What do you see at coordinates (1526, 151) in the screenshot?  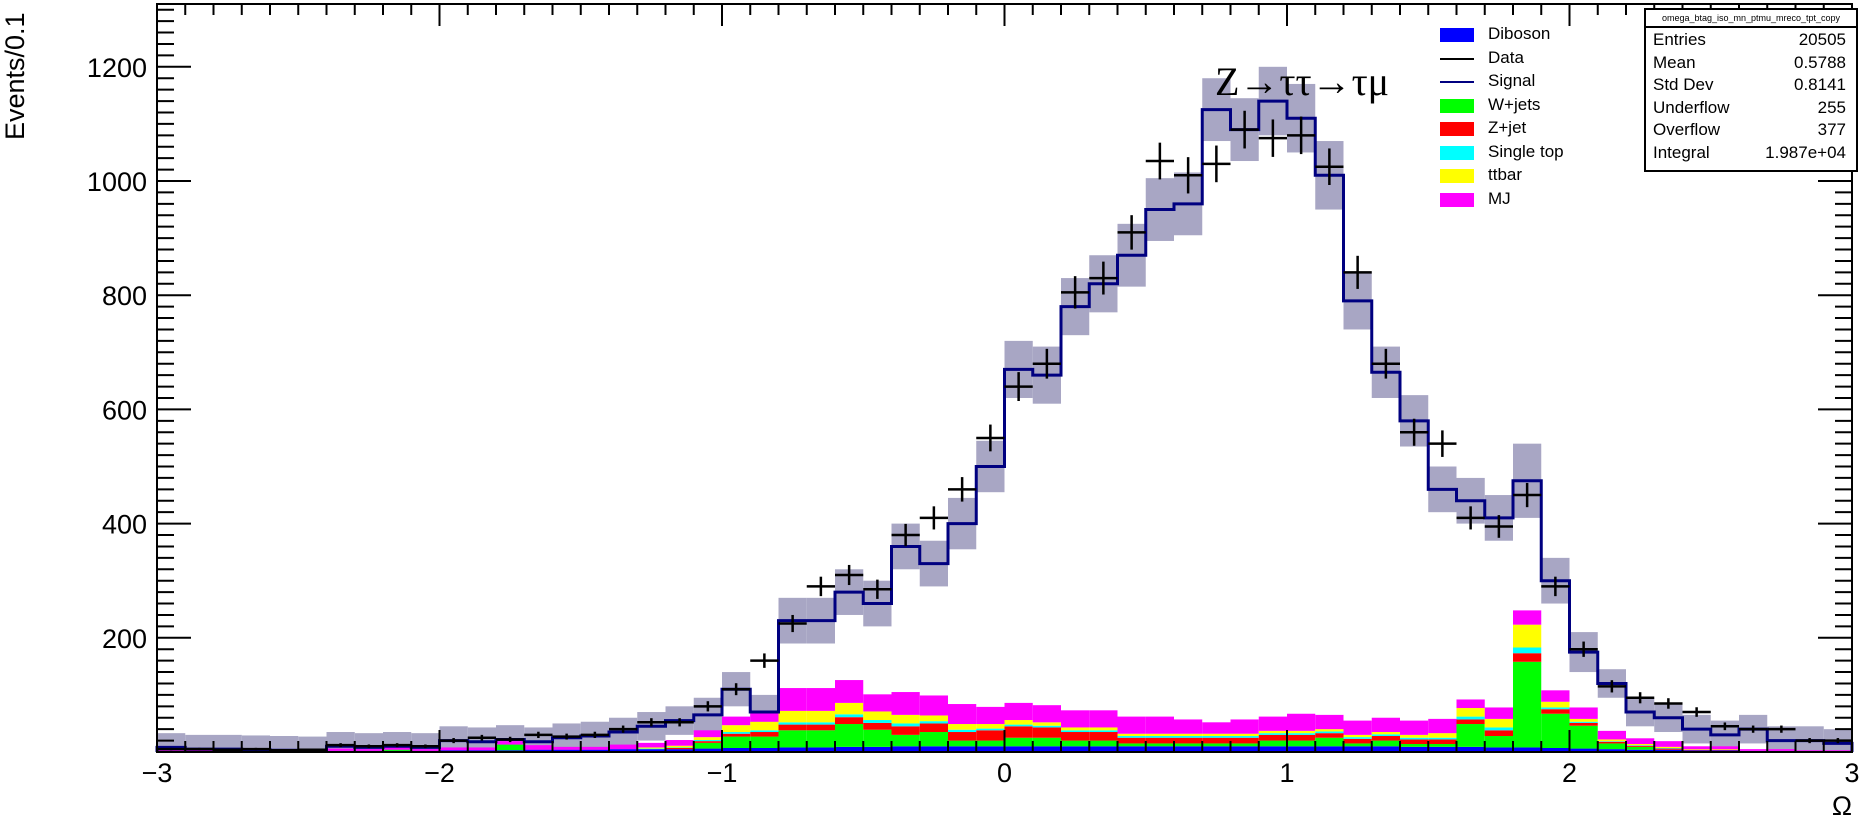 I see `legend-label: Single top` at bounding box center [1526, 151].